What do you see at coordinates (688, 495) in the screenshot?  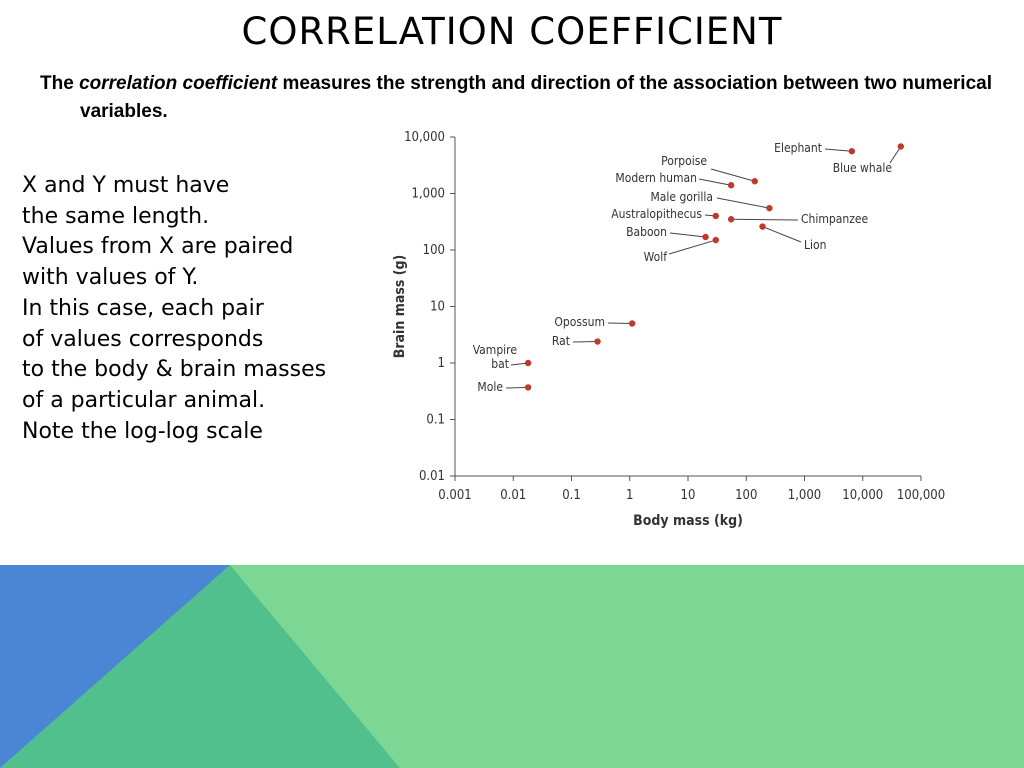 I see `x-tick-label: 10` at bounding box center [688, 495].